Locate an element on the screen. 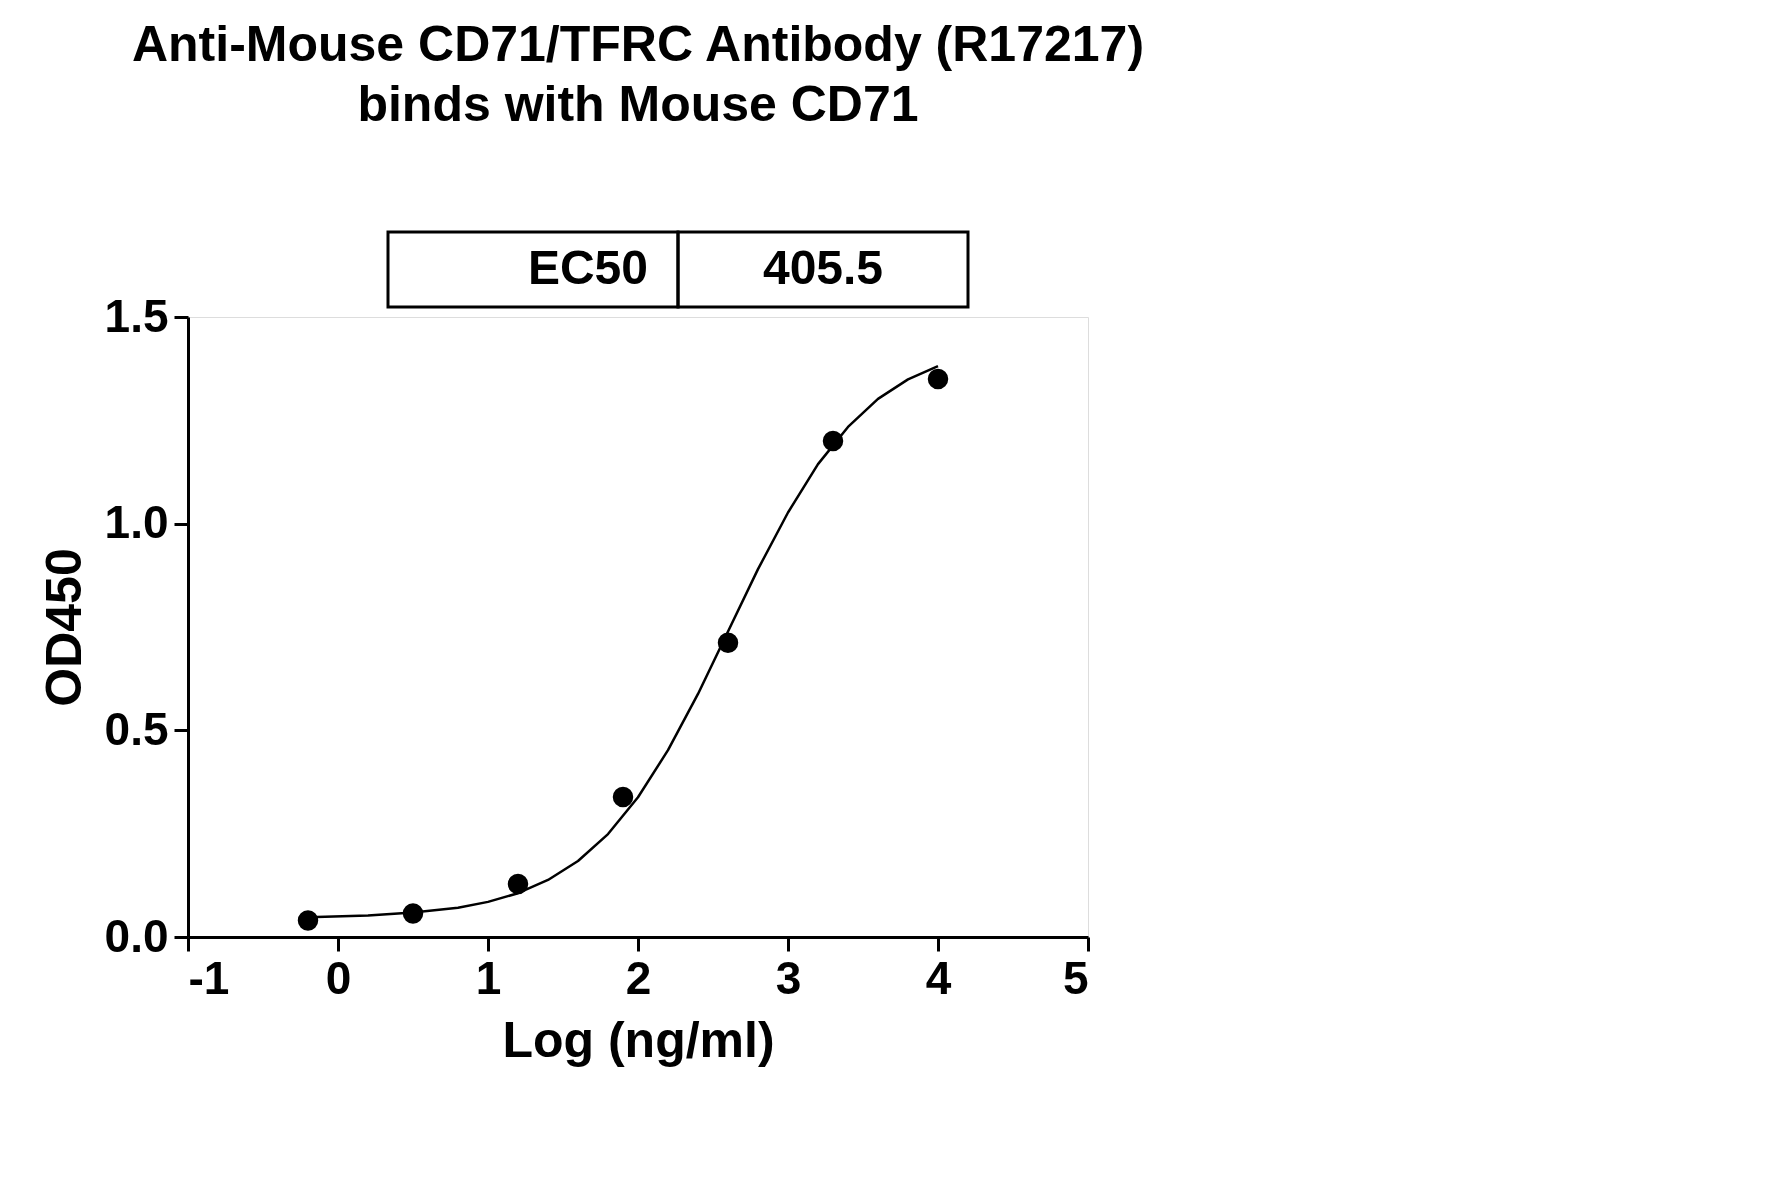 The width and height of the screenshot is (1781, 1197). x-tick-label: 4 is located at coordinates (938, 977).